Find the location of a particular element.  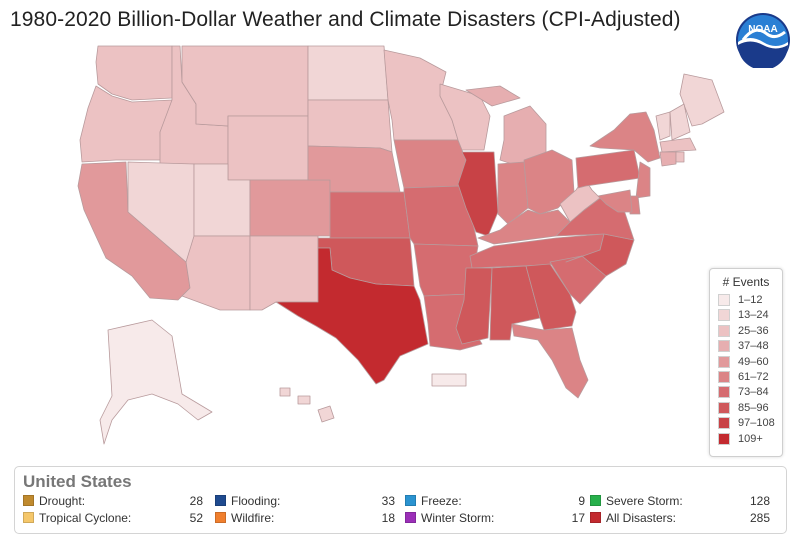

state-WA is located at coordinates (134, 73).